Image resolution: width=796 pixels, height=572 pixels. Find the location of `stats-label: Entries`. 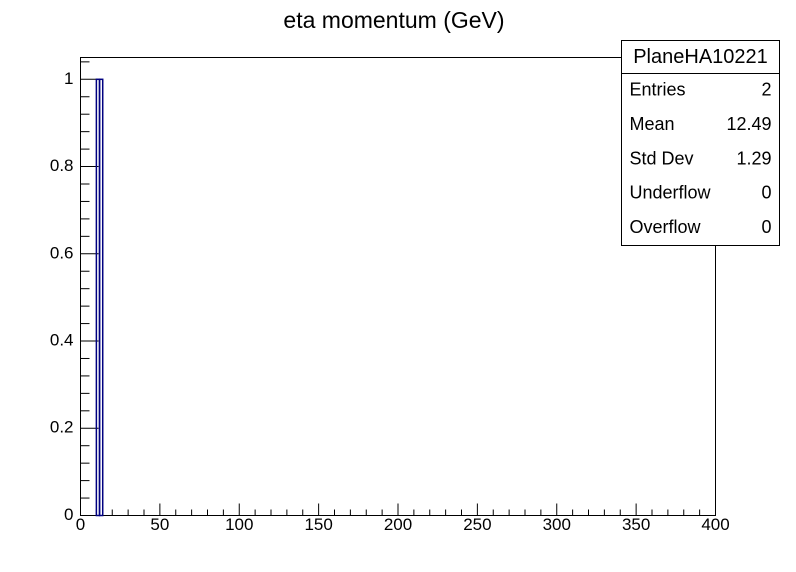

stats-label: Entries is located at coordinates (658, 89).